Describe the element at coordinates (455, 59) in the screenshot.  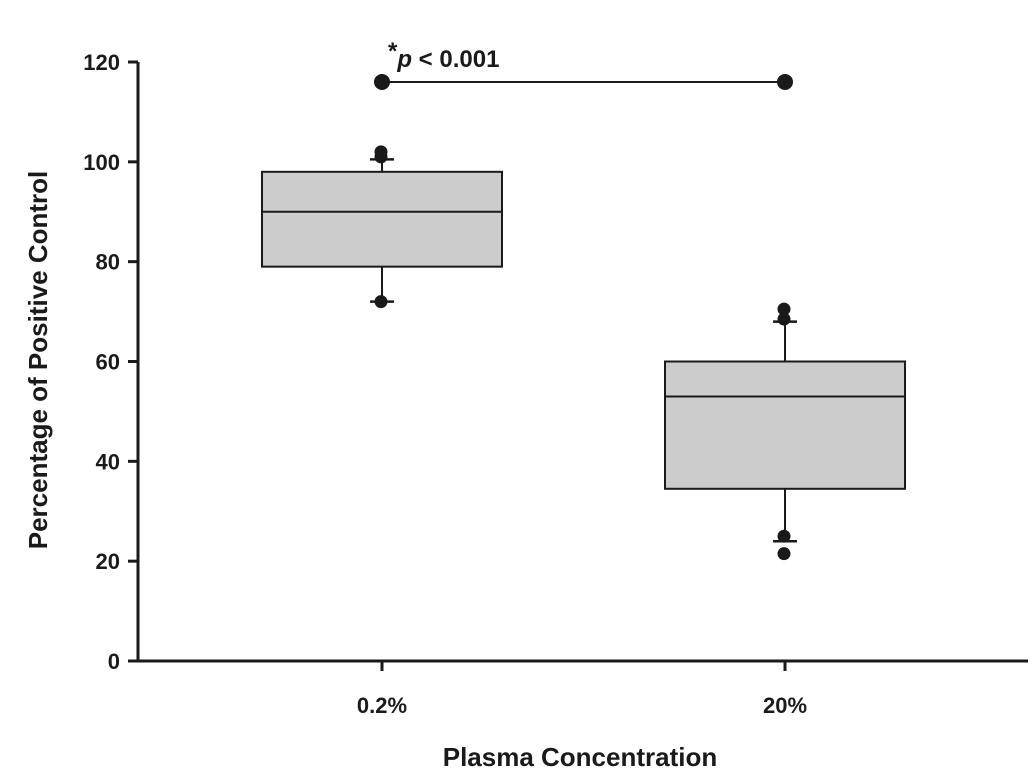
I see `significance-p-value: < 0.001` at that location.